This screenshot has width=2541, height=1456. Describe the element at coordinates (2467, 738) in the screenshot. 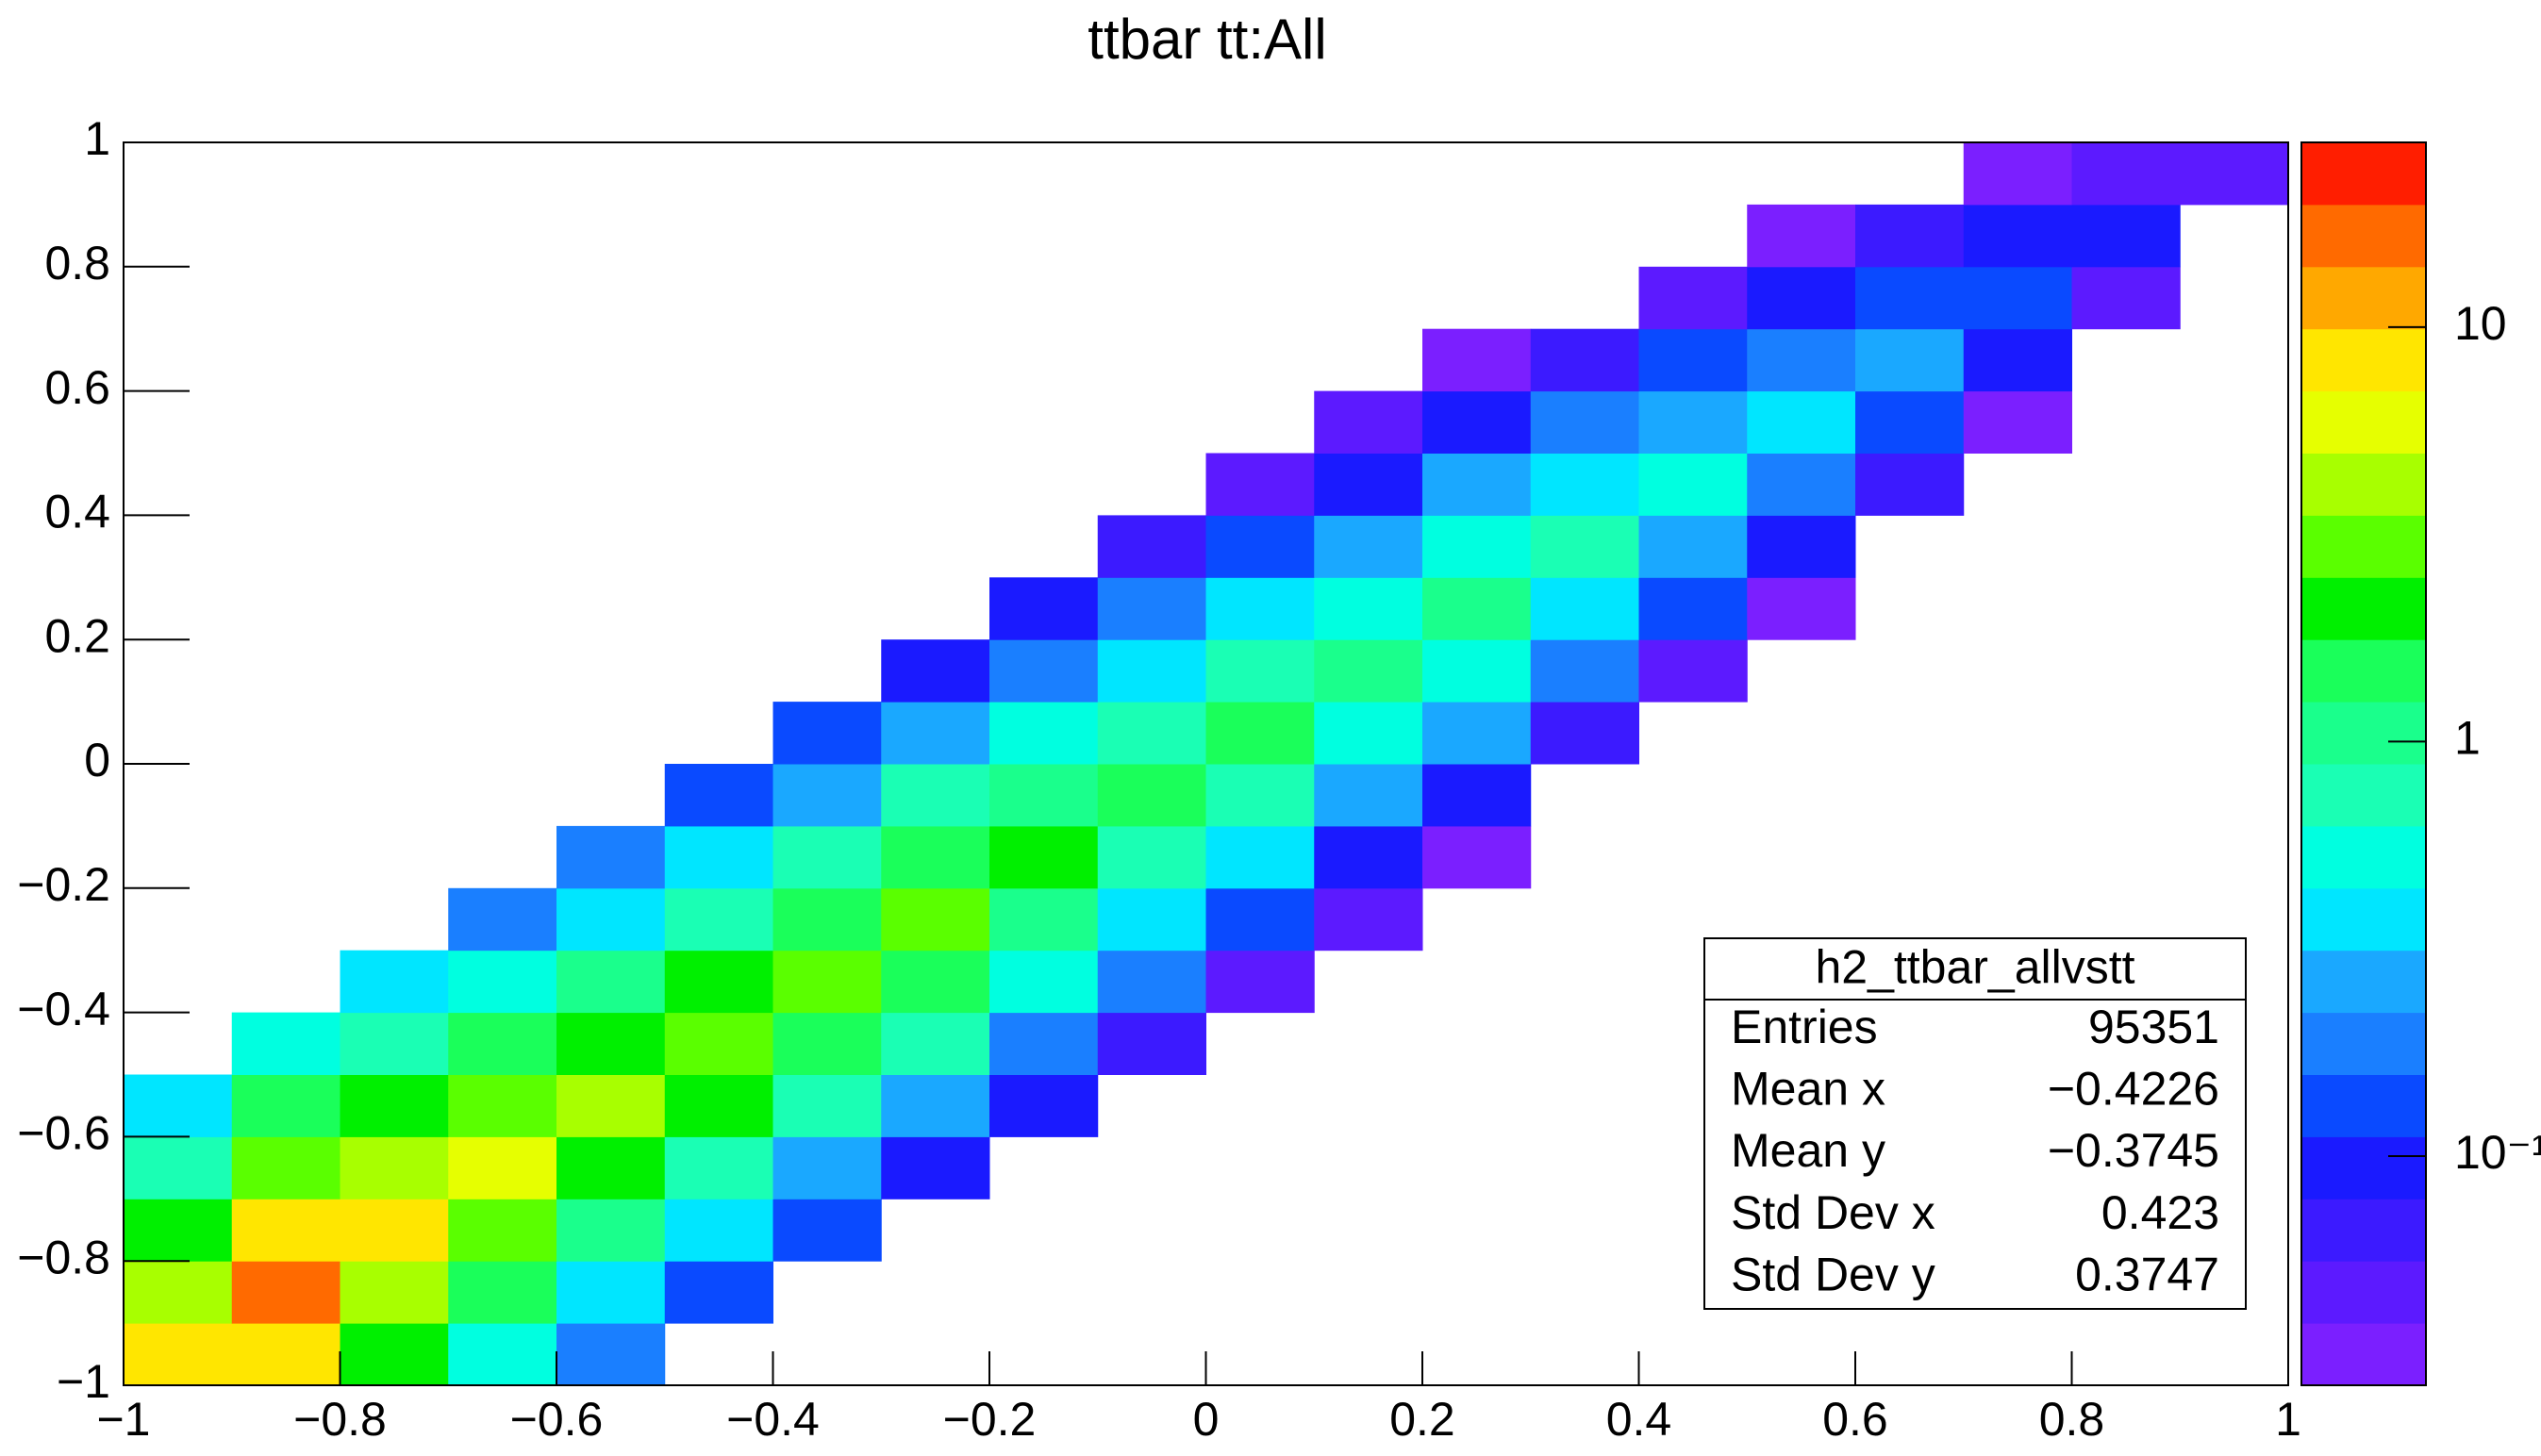

I see `z-tick-label: 1` at that location.